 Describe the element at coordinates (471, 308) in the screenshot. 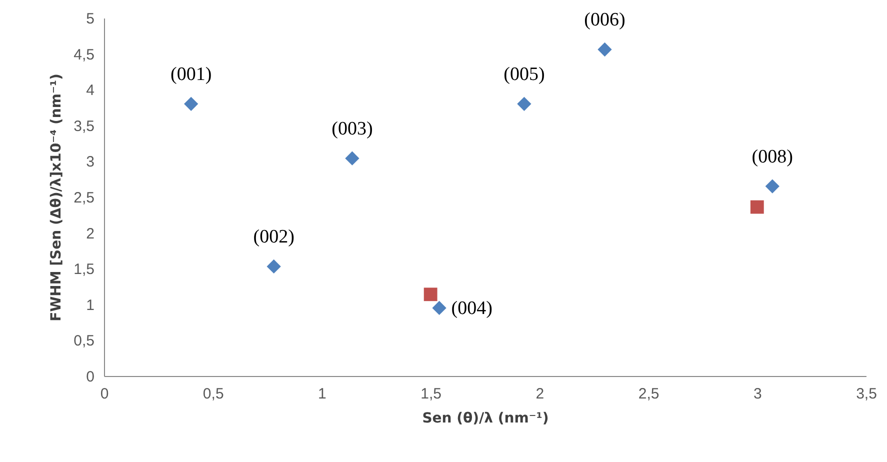

I see `annotation: (004)` at that location.